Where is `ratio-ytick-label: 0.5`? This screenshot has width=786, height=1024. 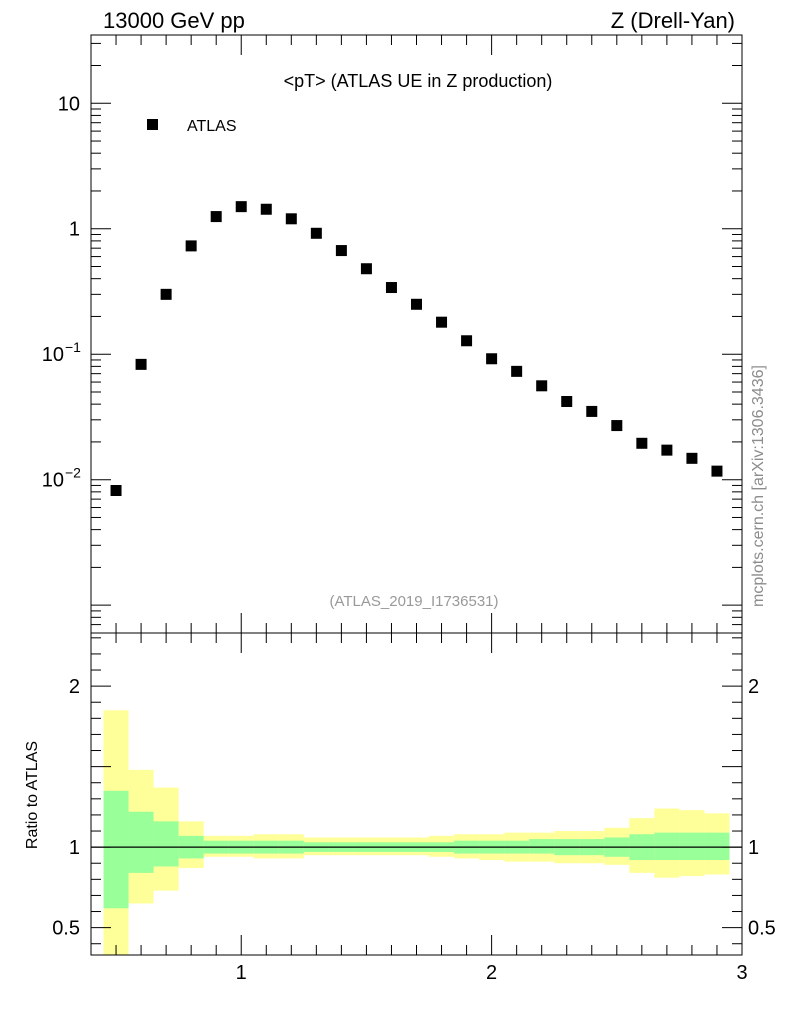
ratio-ytick-label: 0.5 is located at coordinates (66, 929).